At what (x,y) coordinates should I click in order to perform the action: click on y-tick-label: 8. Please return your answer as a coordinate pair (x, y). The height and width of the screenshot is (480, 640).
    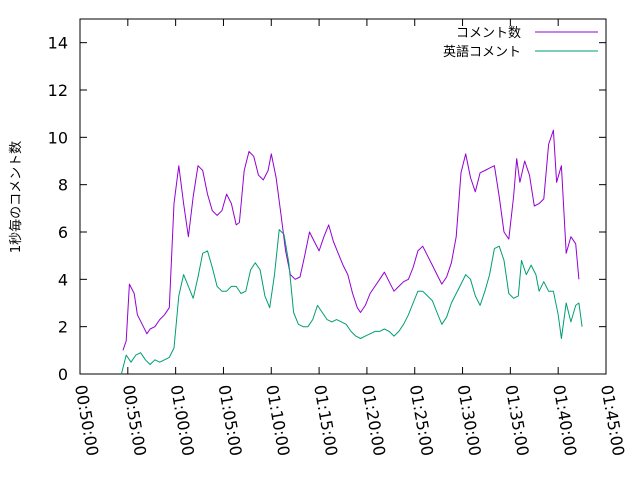
    Looking at the image, I should click on (63, 185).